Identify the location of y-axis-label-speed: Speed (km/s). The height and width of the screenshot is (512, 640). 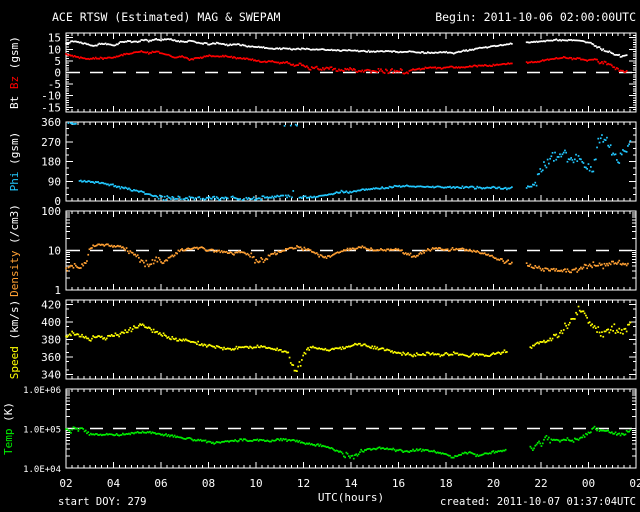
(14, 339).